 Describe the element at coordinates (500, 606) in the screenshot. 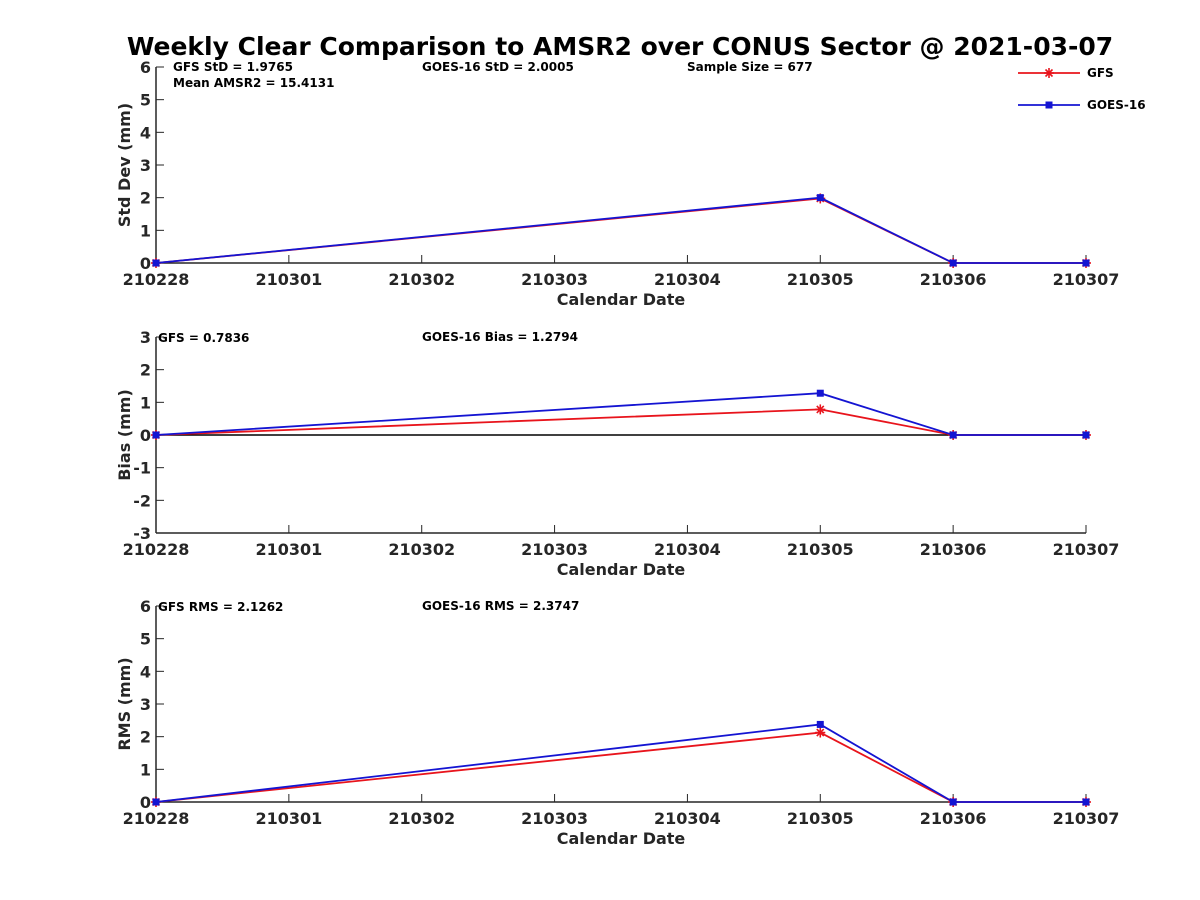

I see `panel-3-annotation-2: GOES-16 RMS = 2.3747` at that location.